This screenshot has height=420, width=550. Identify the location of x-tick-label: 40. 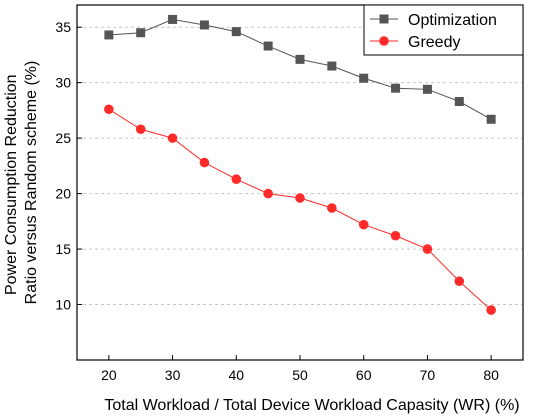
(236, 375).